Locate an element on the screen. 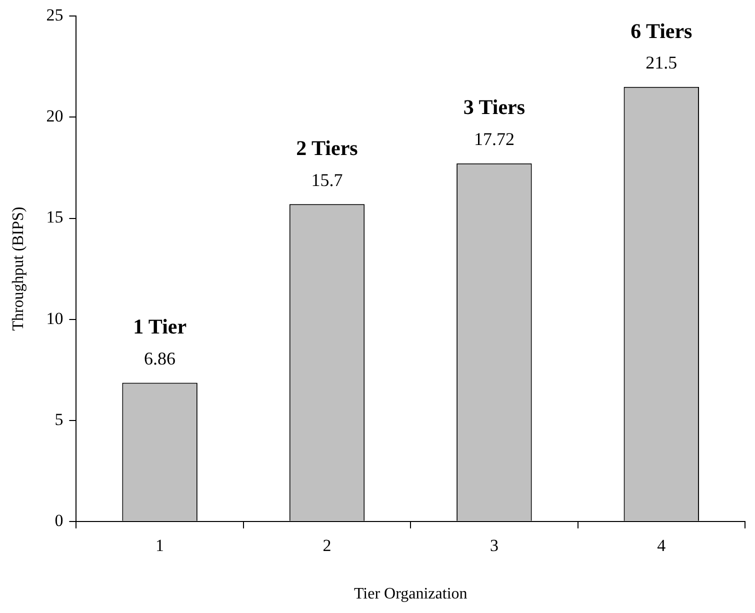  x-tick-label: 4 is located at coordinates (661, 546).